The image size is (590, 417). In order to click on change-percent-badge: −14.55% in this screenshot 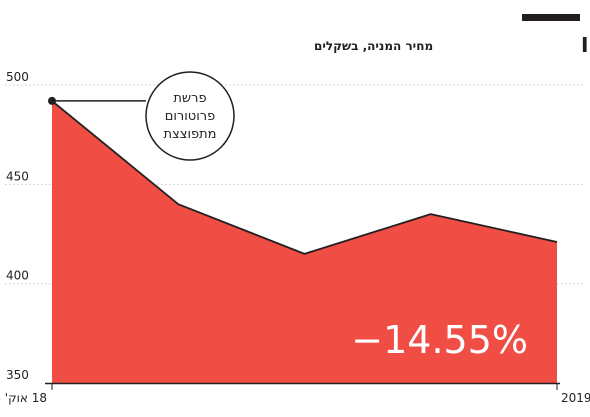, I will do `click(439, 340)`.